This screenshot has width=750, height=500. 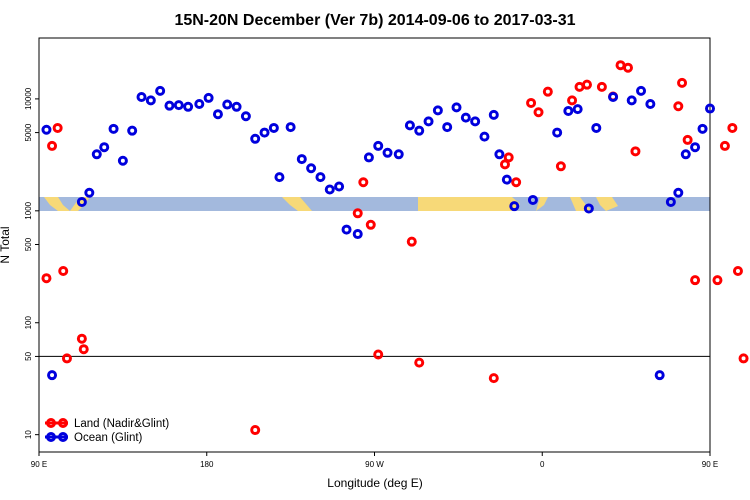 I want to click on y-tick-label: 10, so click(x=28, y=434).